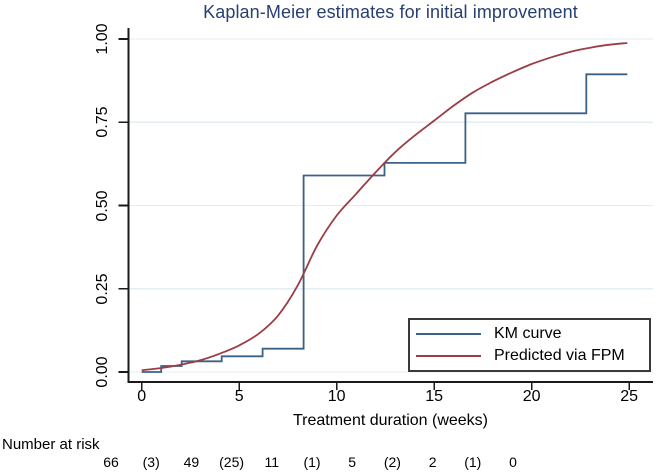 Image resolution: width=661 pixels, height=475 pixels. What do you see at coordinates (392, 462) in the screenshot?
I see `risk-count: (2)` at bounding box center [392, 462].